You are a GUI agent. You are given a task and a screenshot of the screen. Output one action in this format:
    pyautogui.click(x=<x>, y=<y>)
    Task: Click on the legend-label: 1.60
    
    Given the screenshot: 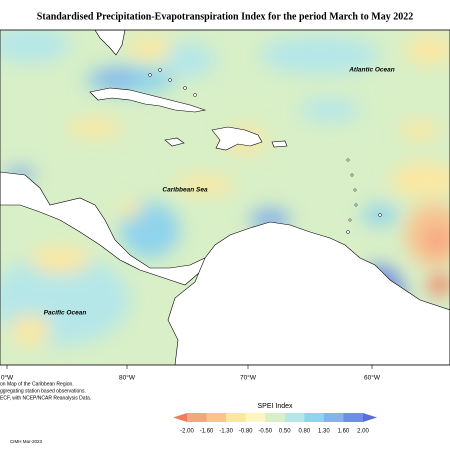 What is the action you would take?
    pyautogui.click(x=344, y=432)
    